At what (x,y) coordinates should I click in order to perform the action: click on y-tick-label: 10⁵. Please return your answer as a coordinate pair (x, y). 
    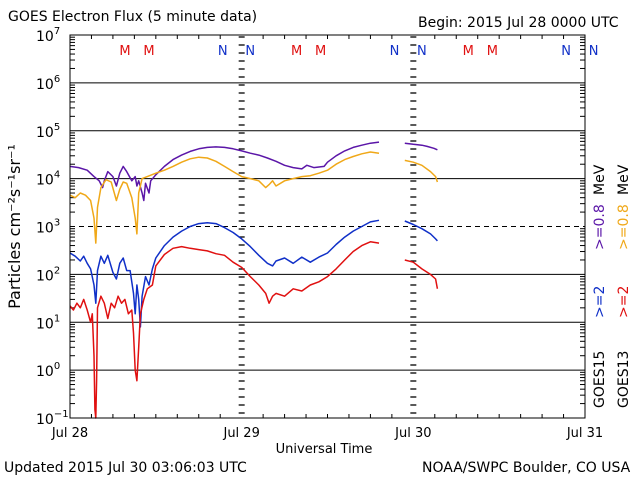
    Looking at the image, I should click on (48, 131).